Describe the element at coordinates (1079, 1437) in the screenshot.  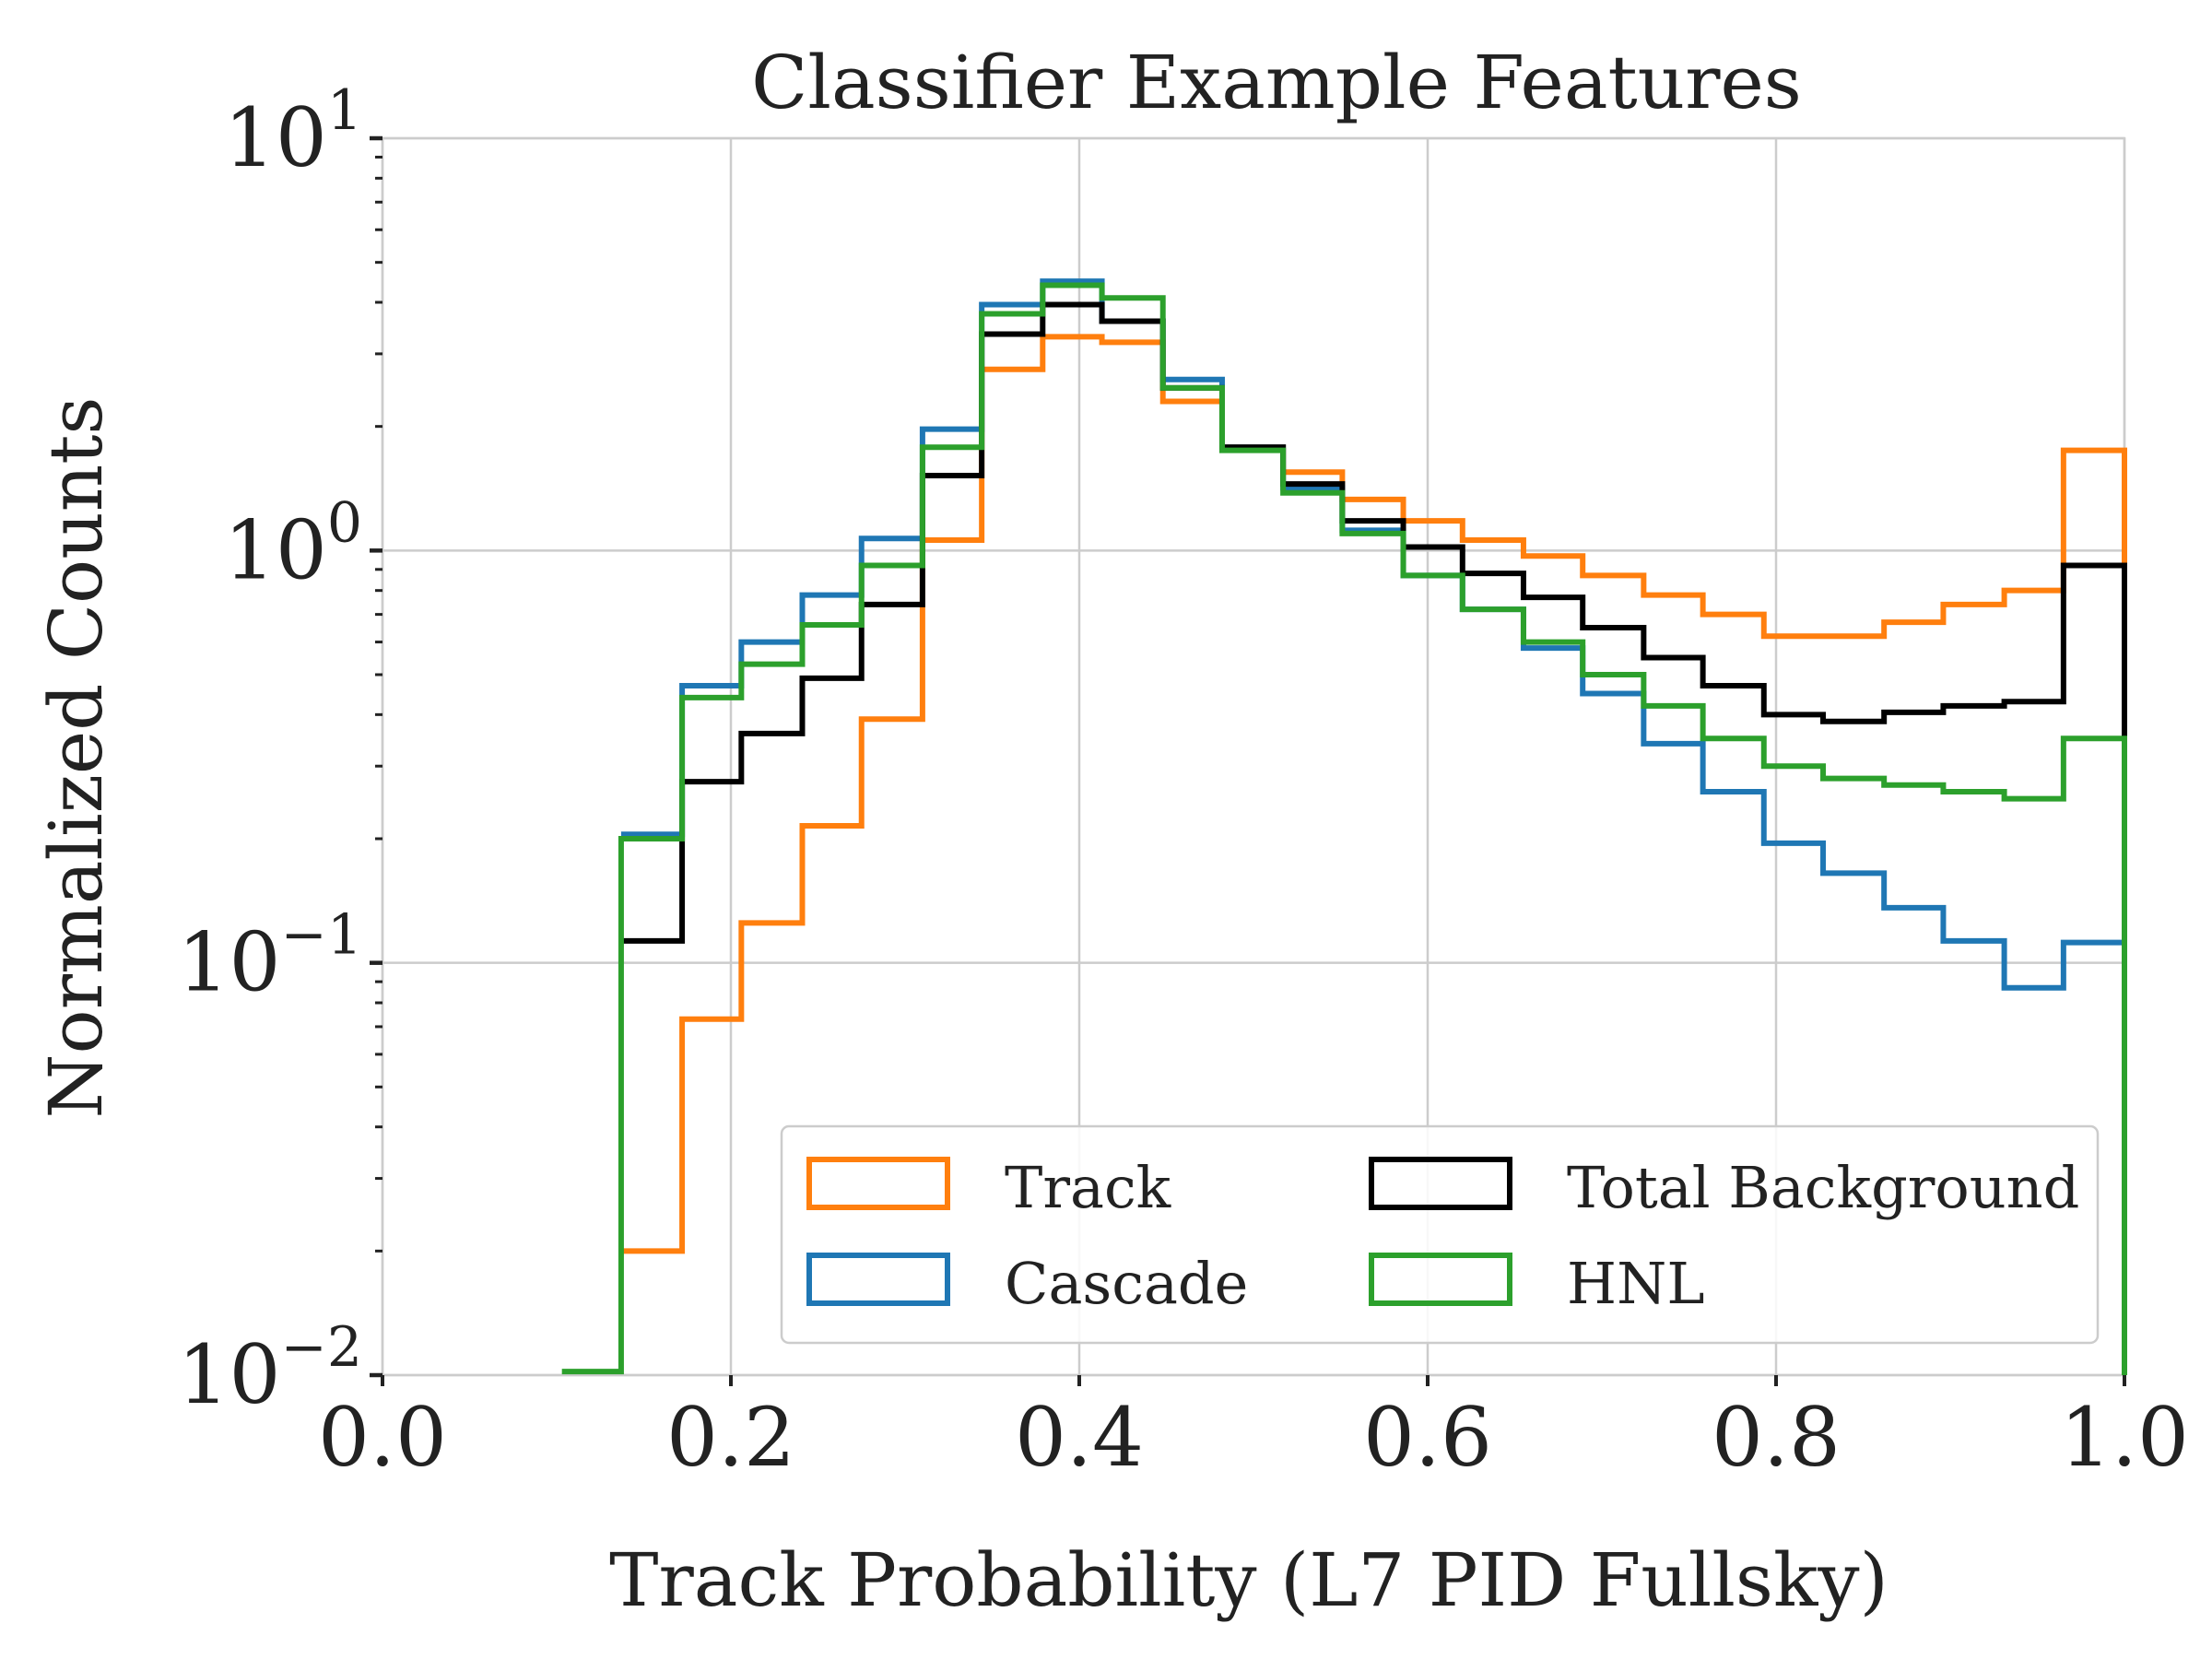
I see `x-tick-label: 0.4` at that location.